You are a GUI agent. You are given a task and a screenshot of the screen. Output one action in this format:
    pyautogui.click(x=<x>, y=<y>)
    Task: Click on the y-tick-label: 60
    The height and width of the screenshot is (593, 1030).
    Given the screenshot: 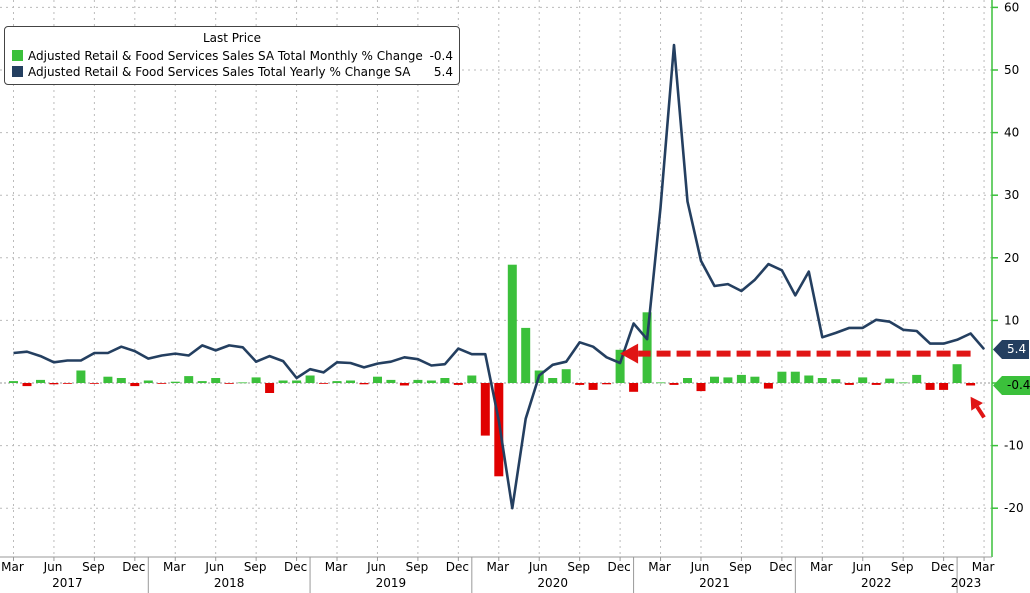 What is the action you would take?
    pyautogui.click(x=1011, y=7)
    